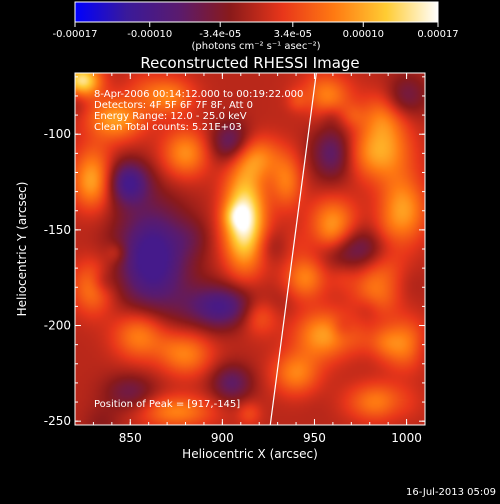 The image size is (500, 504). What do you see at coordinates (22, 249) in the screenshot?
I see `y-axis-label: Heliocentric Y (arcsec)` at bounding box center [22, 249].